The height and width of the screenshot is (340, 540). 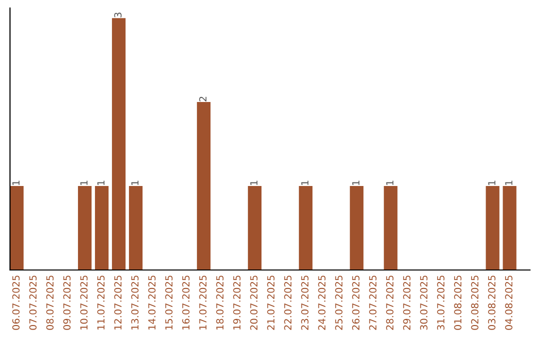 What do you see at coordinates (186, 303) in the screenshot?
I see `x-tick-label: 16.07.2025` at bounding box center [186, 303].